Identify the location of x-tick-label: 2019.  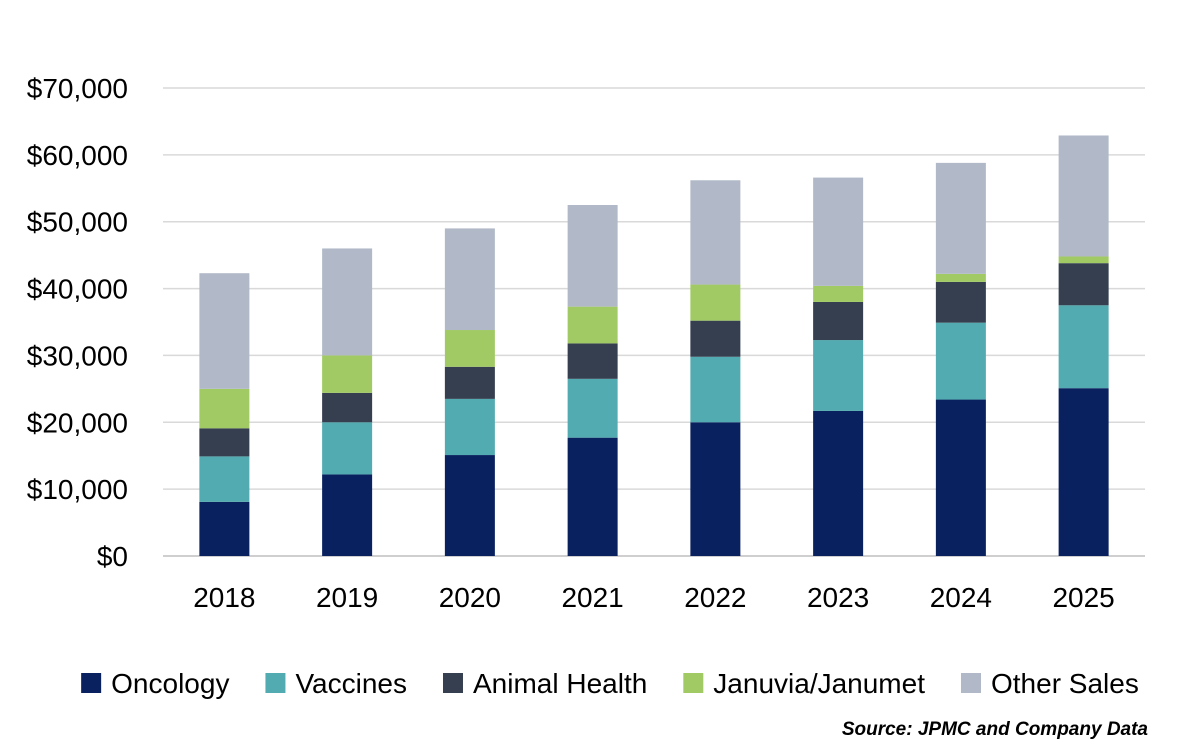
(347, 597).